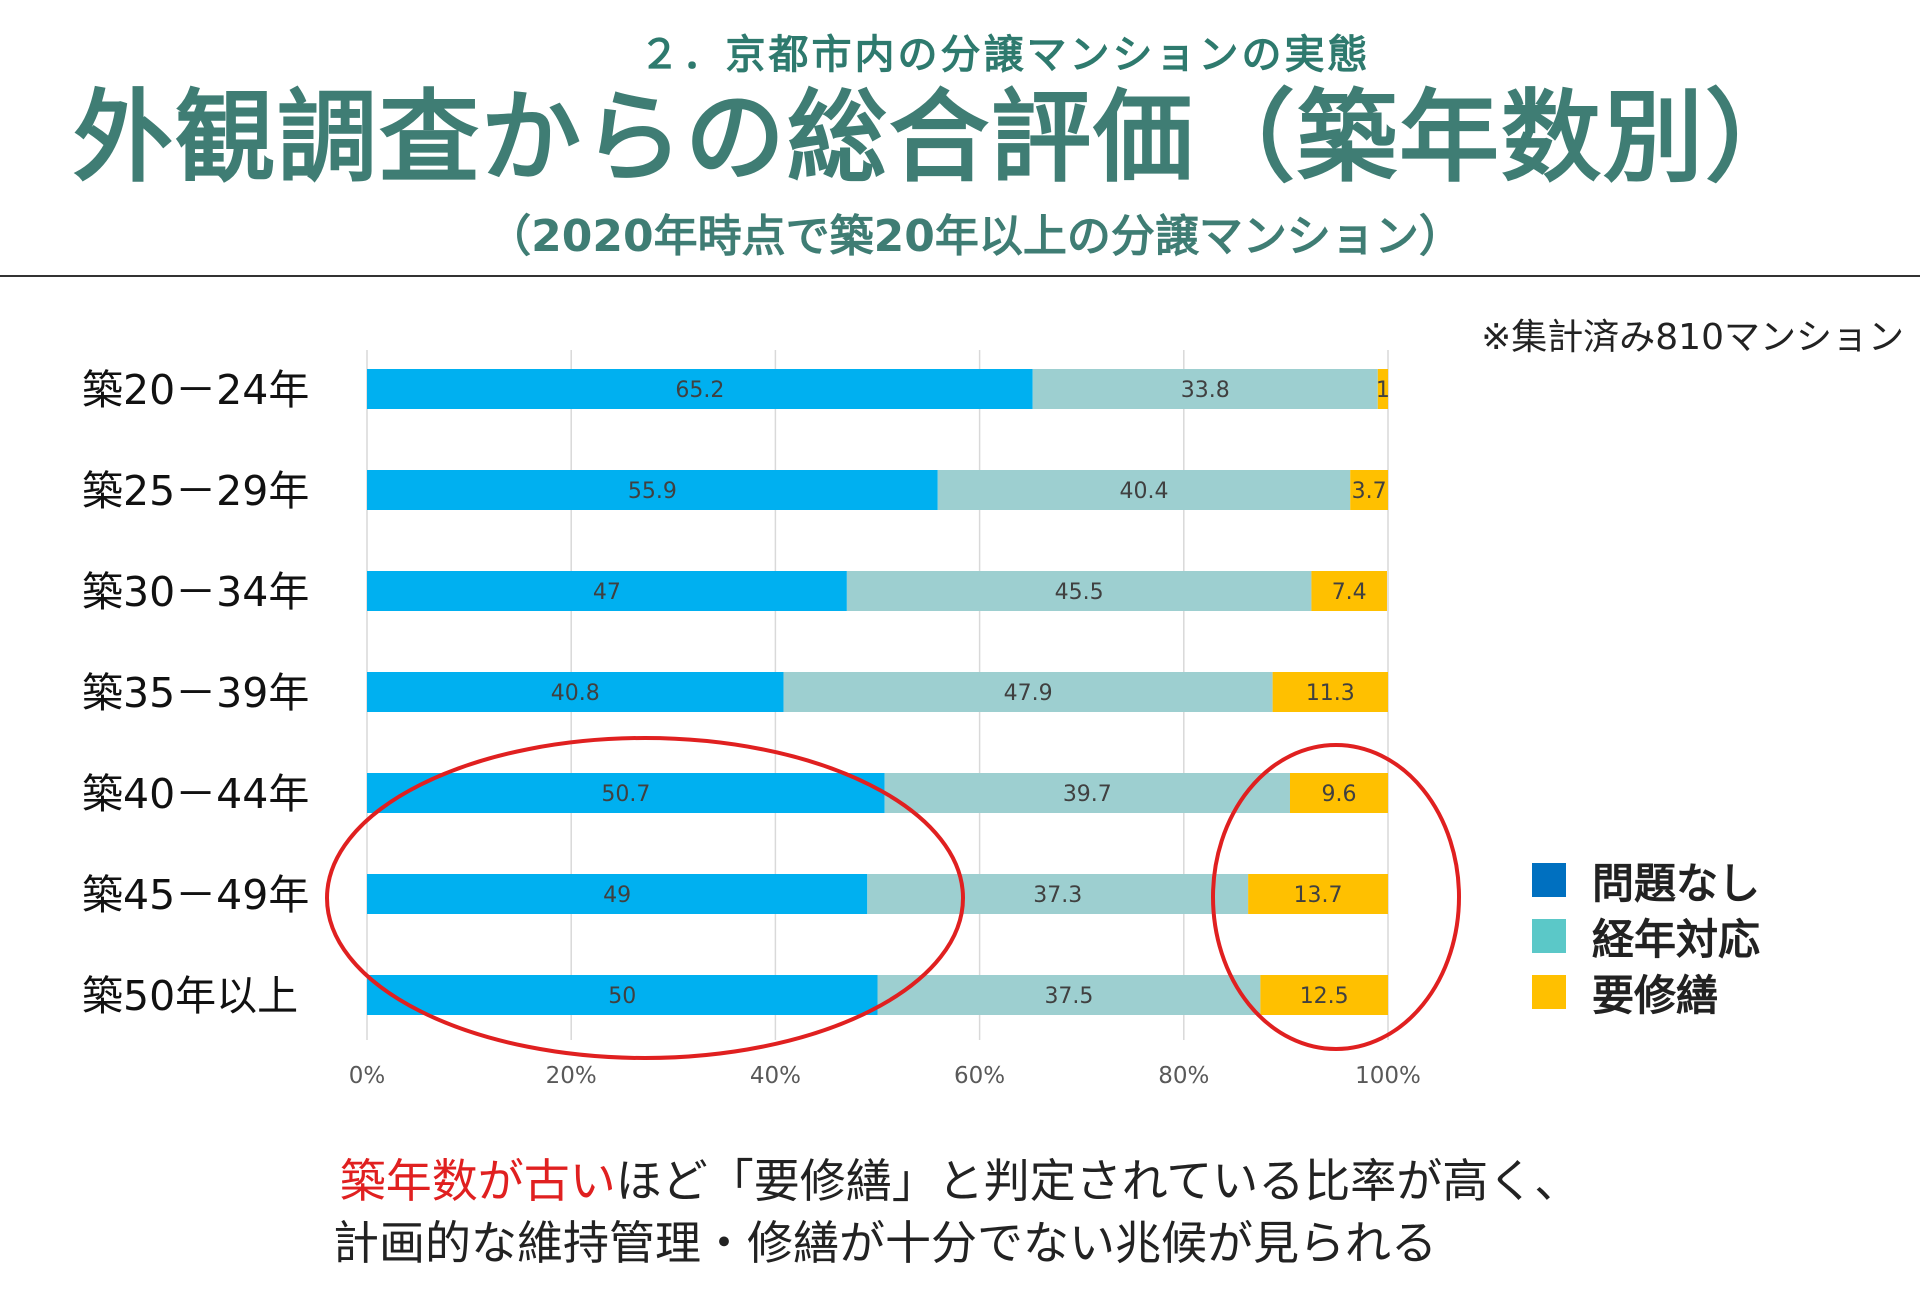 This screenshot has width=1920, height=1289. What do you see at coordinates (975, 236) in the screenshot?
I see `condition-subtitle: （2020年時点で築20年以上の分譲マンション）` at bounding box center [975, 236].